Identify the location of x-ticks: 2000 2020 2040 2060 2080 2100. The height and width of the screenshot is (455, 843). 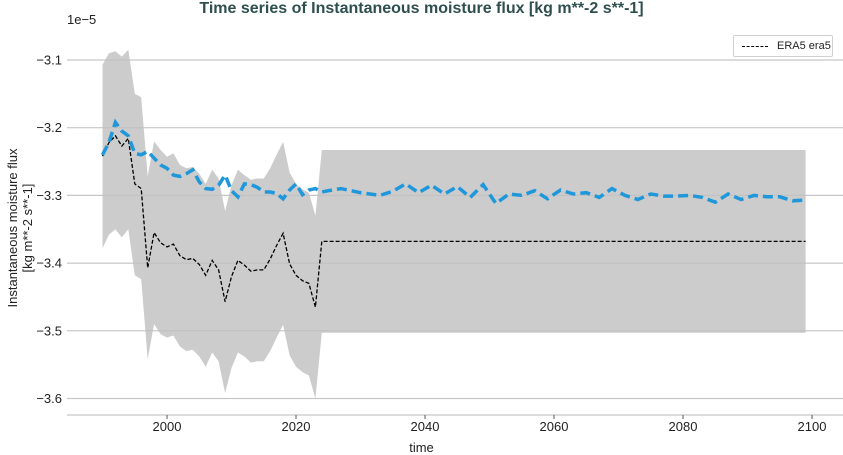
(490, 424).